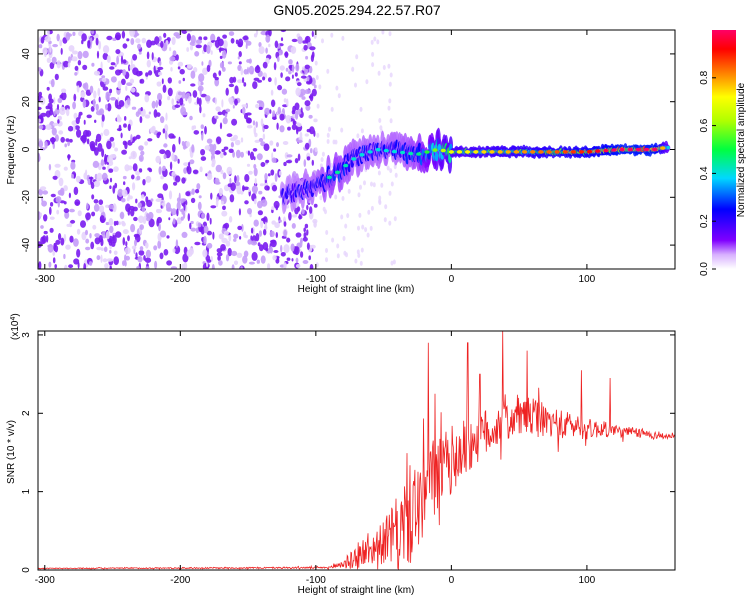 The height and width of the screenshot is (600, 750). I want to click on snr-y-label: SNR (10 * v/v), so click(11, 452).